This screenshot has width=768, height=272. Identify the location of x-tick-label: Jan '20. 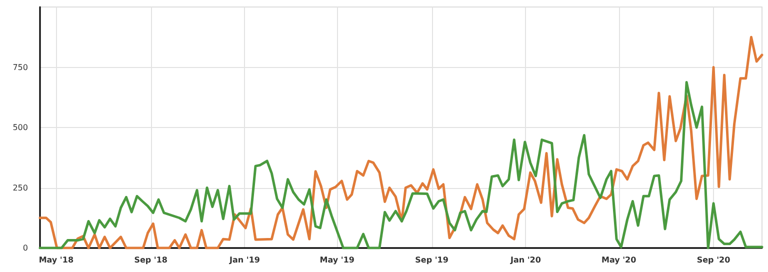
(525, 260).